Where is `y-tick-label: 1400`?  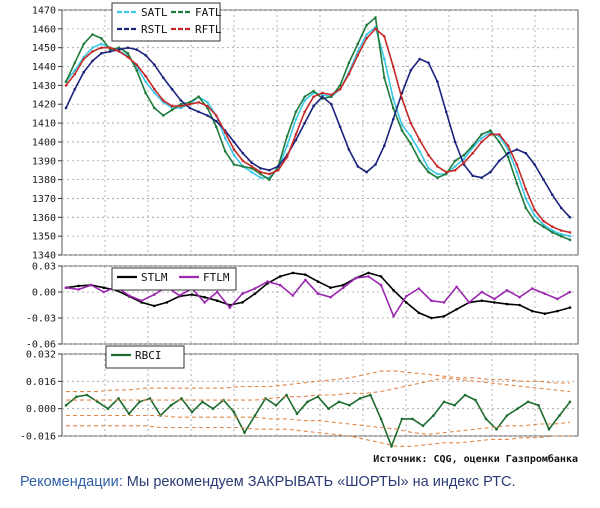 y-tick-label: 1400 is located at coordinates (44, 142).